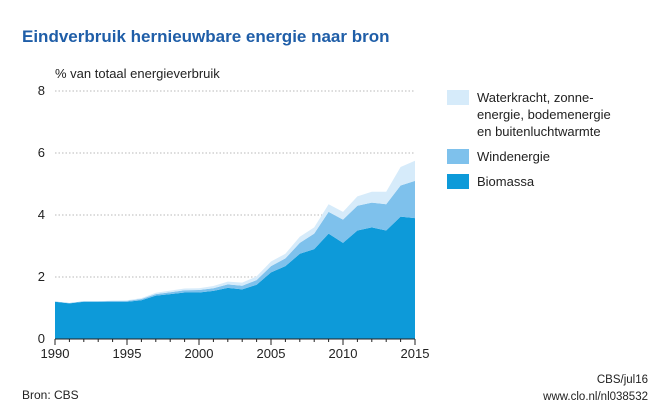 This screenshot has height=407, width=660. What do you see at coordinates (41, 90) in the screenshot?
I see `y-tick-label-8: 8` at bounding box center [41, 90].